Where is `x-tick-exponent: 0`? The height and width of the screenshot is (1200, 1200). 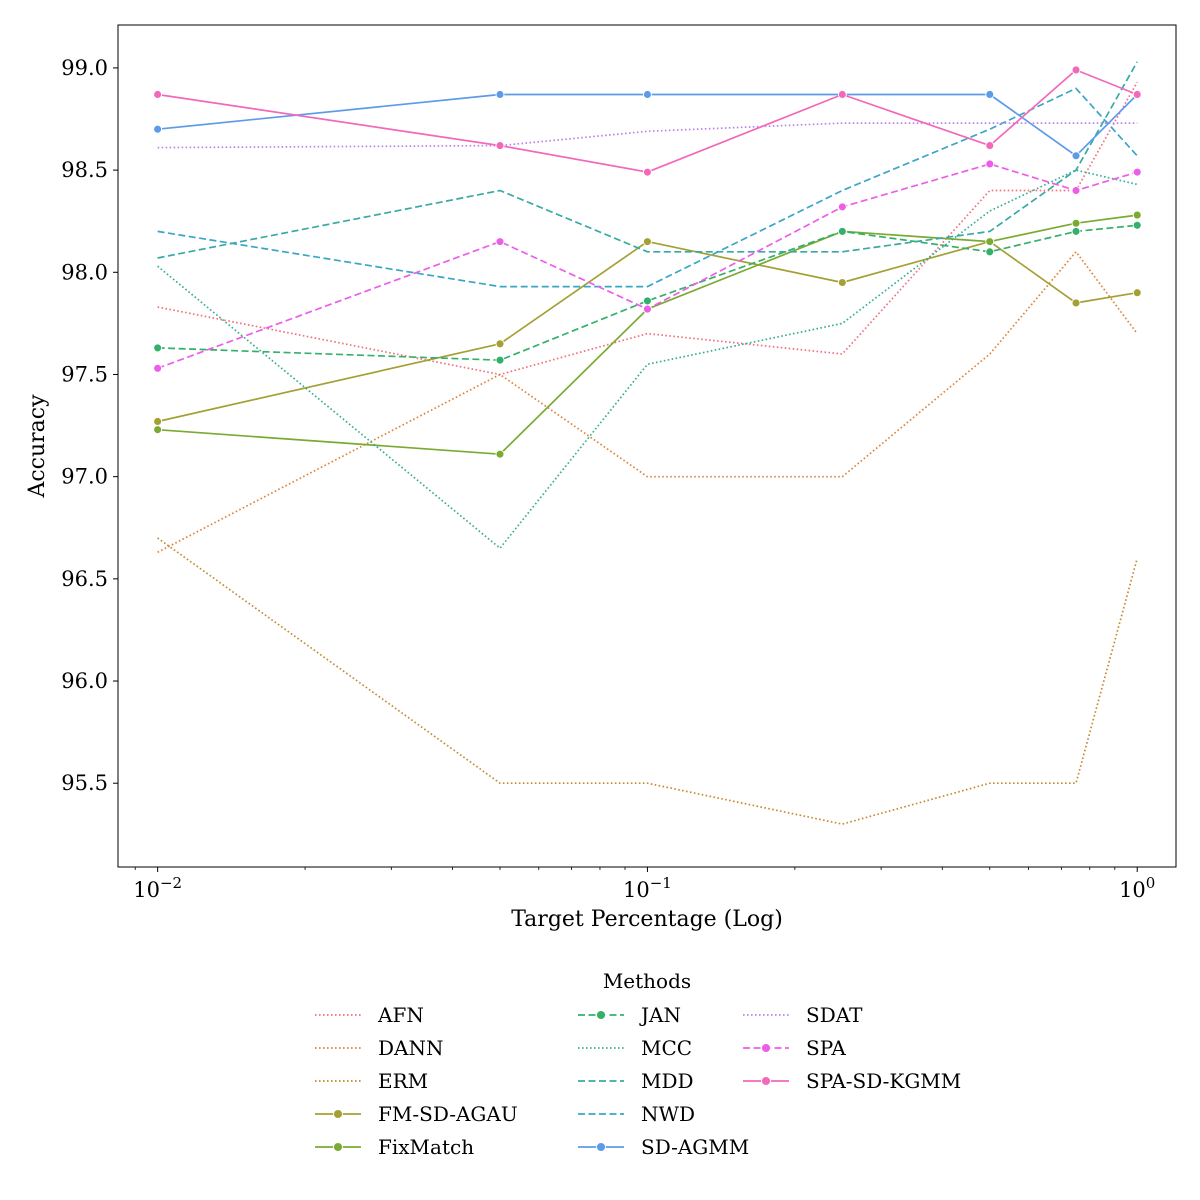 x-tick-exponent: 0 is located at coordinates (1151, 883).